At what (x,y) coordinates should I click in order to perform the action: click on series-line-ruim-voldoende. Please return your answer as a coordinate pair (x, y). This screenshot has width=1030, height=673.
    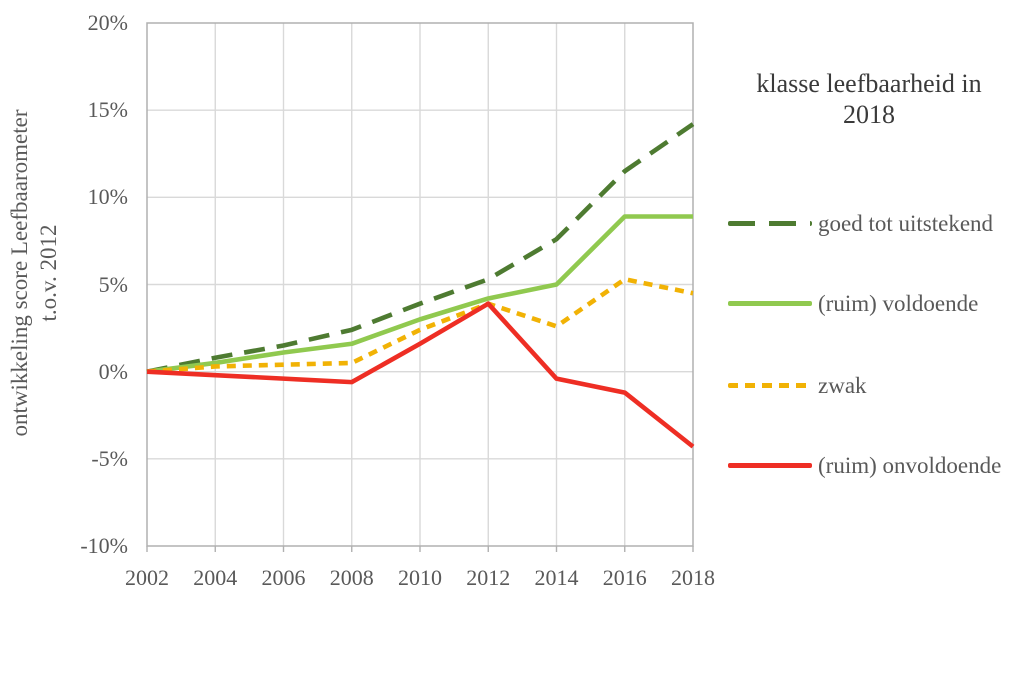
    Looking at the image, I should click on (419, 294).